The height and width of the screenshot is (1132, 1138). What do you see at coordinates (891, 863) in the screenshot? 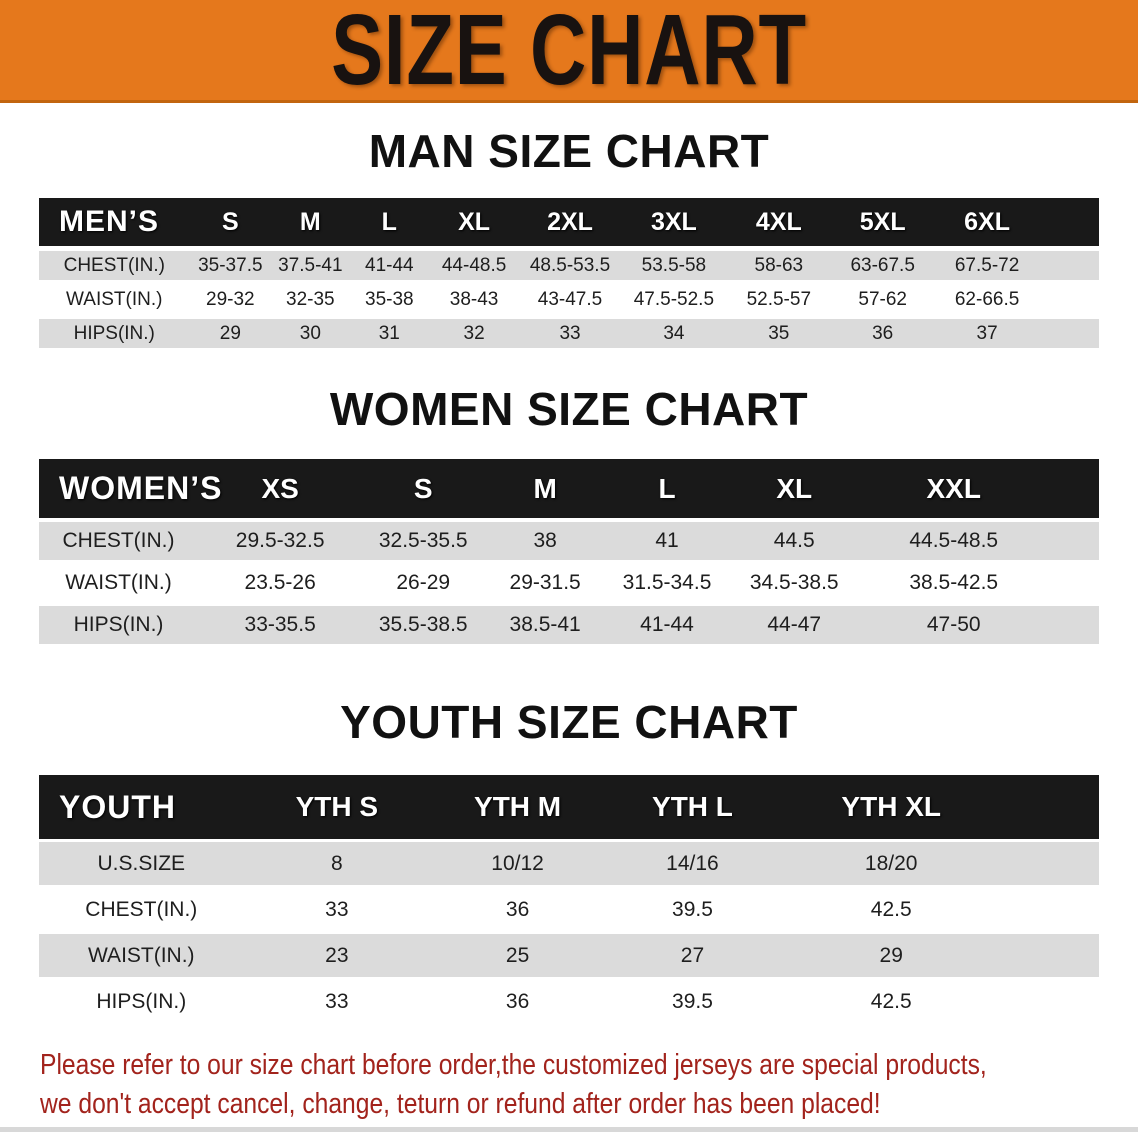
I see `youth-measurement-value: 18/20` at bounding box center [891, 863].